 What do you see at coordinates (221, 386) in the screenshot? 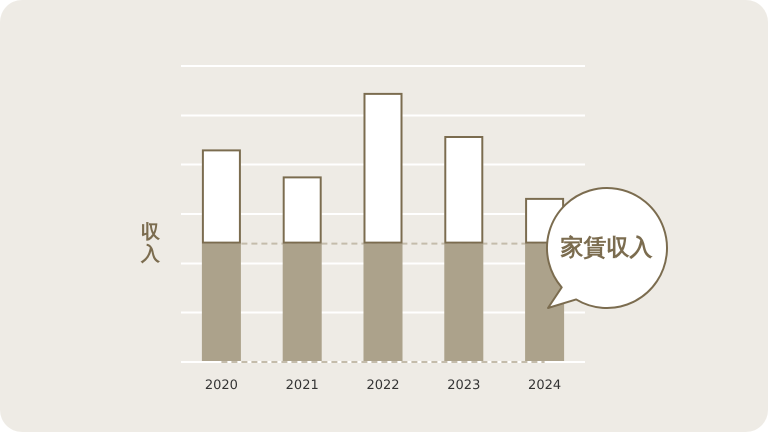
I see `x-tick-label: 2020` at bounding box center [221, 386].